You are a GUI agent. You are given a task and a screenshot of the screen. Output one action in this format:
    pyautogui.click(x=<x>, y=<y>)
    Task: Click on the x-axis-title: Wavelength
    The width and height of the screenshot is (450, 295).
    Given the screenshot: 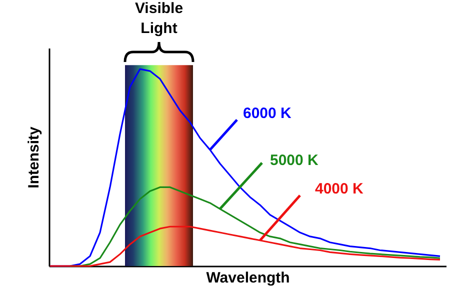 What is the action you would take?
    pyautogui.click(x=248, y=278)
    